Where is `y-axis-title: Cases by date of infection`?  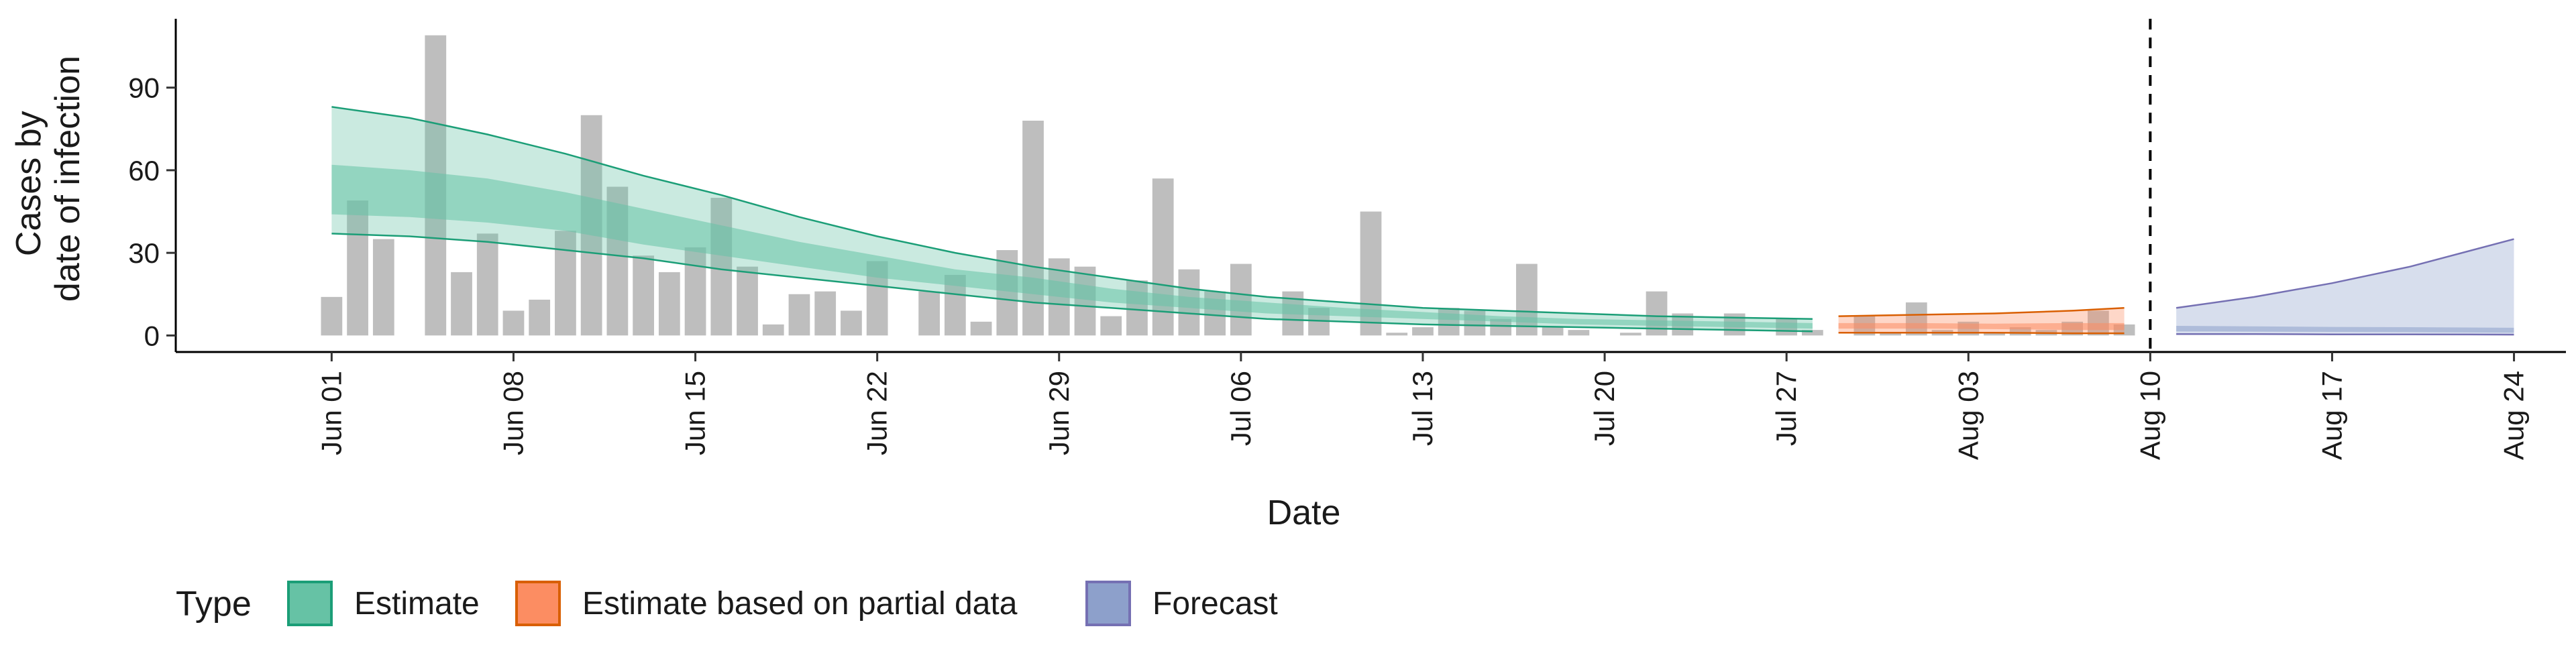 y-axis-title: Cases by date of infection is located at coordinates (48, 179).